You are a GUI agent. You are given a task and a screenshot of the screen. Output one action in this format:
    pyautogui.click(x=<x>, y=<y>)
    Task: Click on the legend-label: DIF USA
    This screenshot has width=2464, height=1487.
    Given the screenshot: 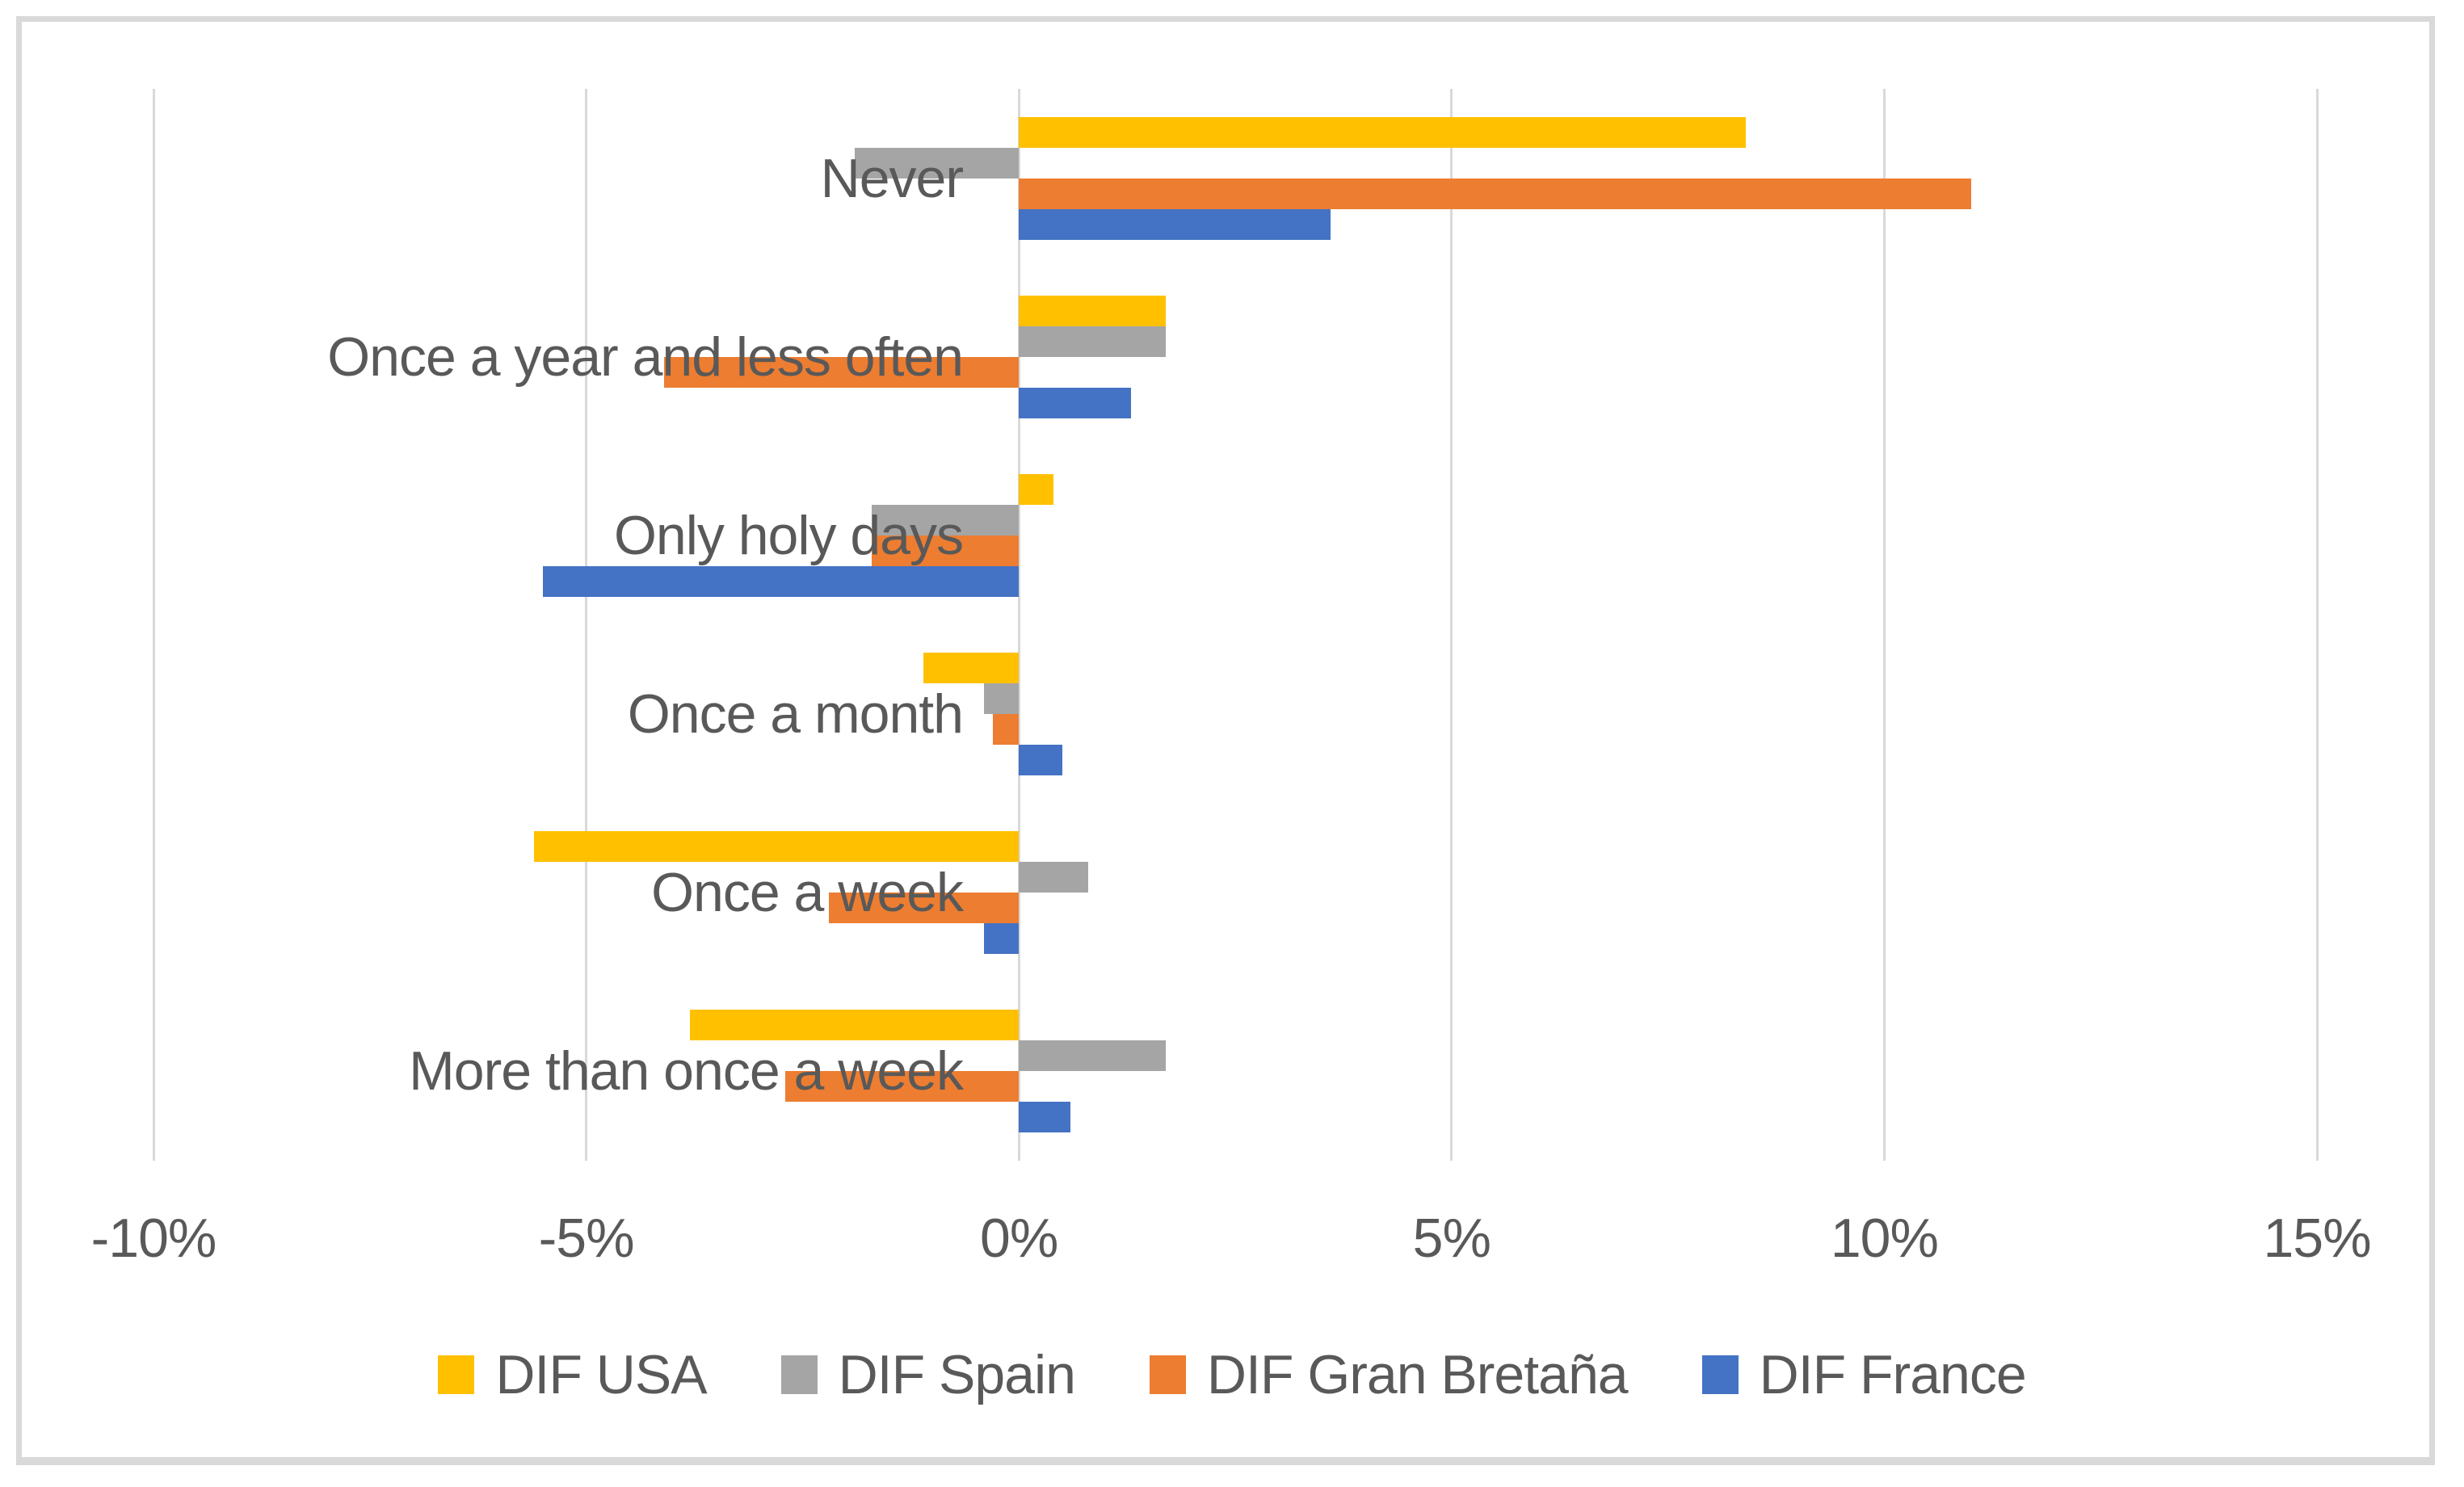 What is the action you would take?
    pyautogui.click(x=601, y=1374)
    